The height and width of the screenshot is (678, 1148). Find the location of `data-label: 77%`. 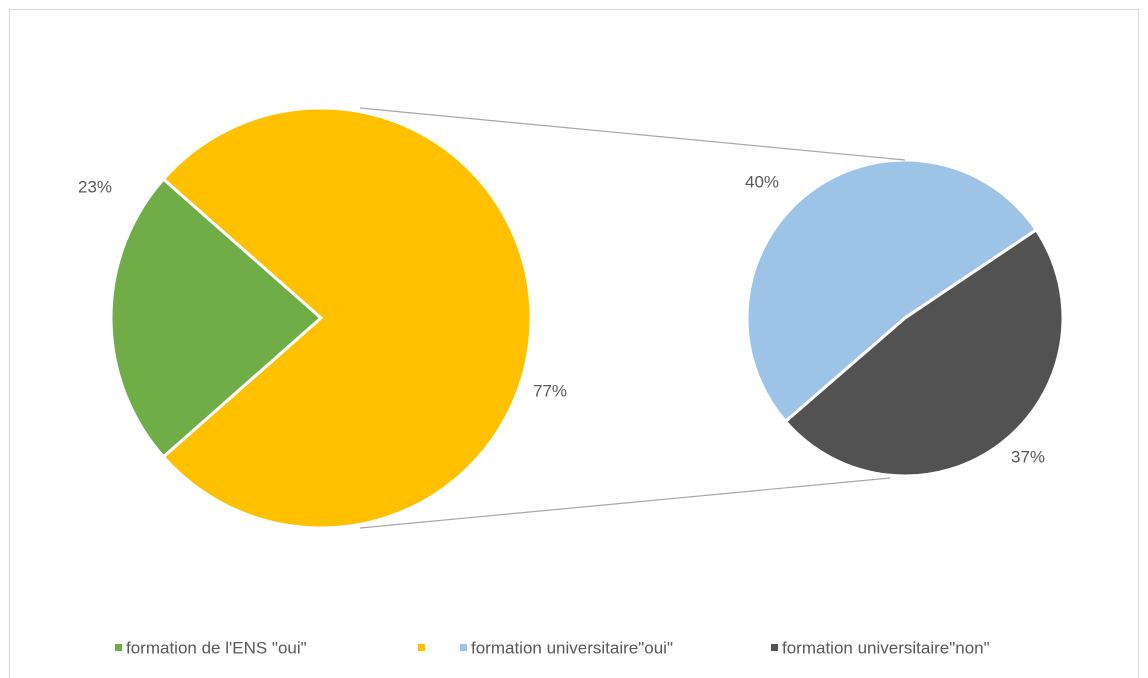

data-label: 77% is located at coordinates (550, 390).